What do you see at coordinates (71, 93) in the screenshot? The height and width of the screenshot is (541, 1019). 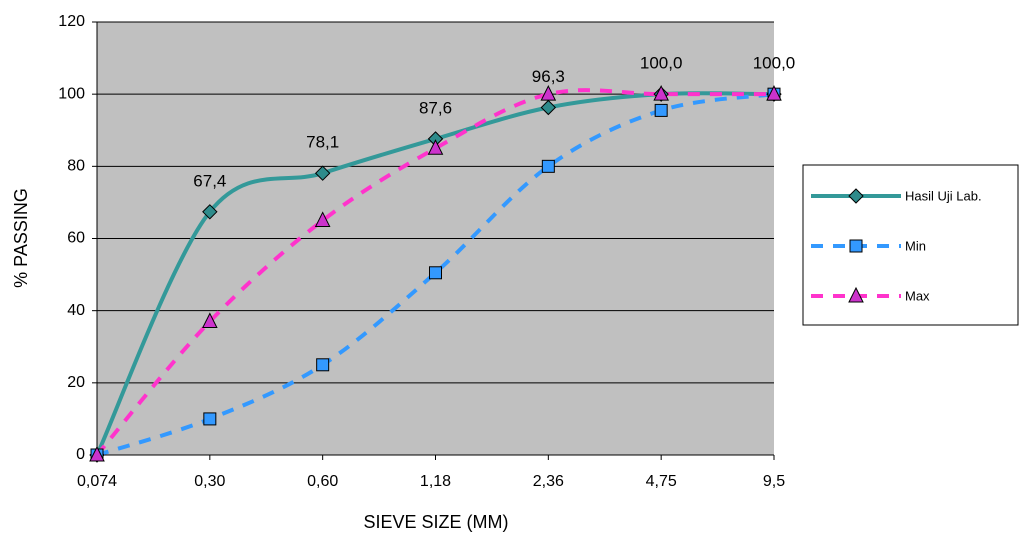 I see `y-tick-label: 100` at bounding box center [71, 93].